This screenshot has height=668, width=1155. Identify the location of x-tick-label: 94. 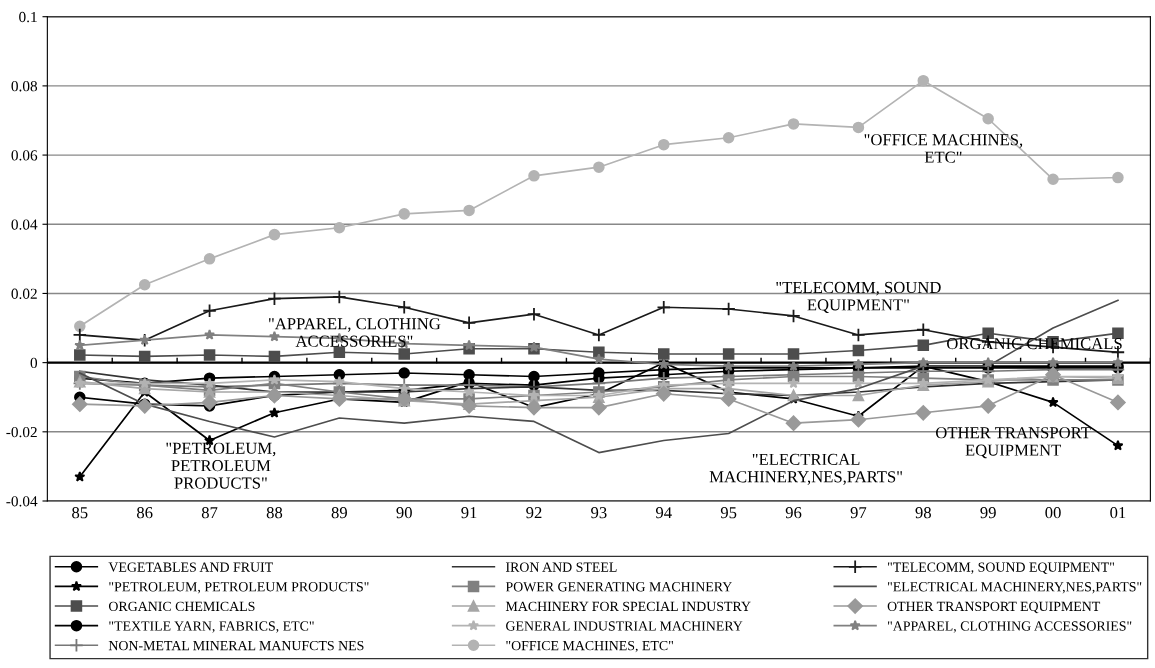
(663, 513).